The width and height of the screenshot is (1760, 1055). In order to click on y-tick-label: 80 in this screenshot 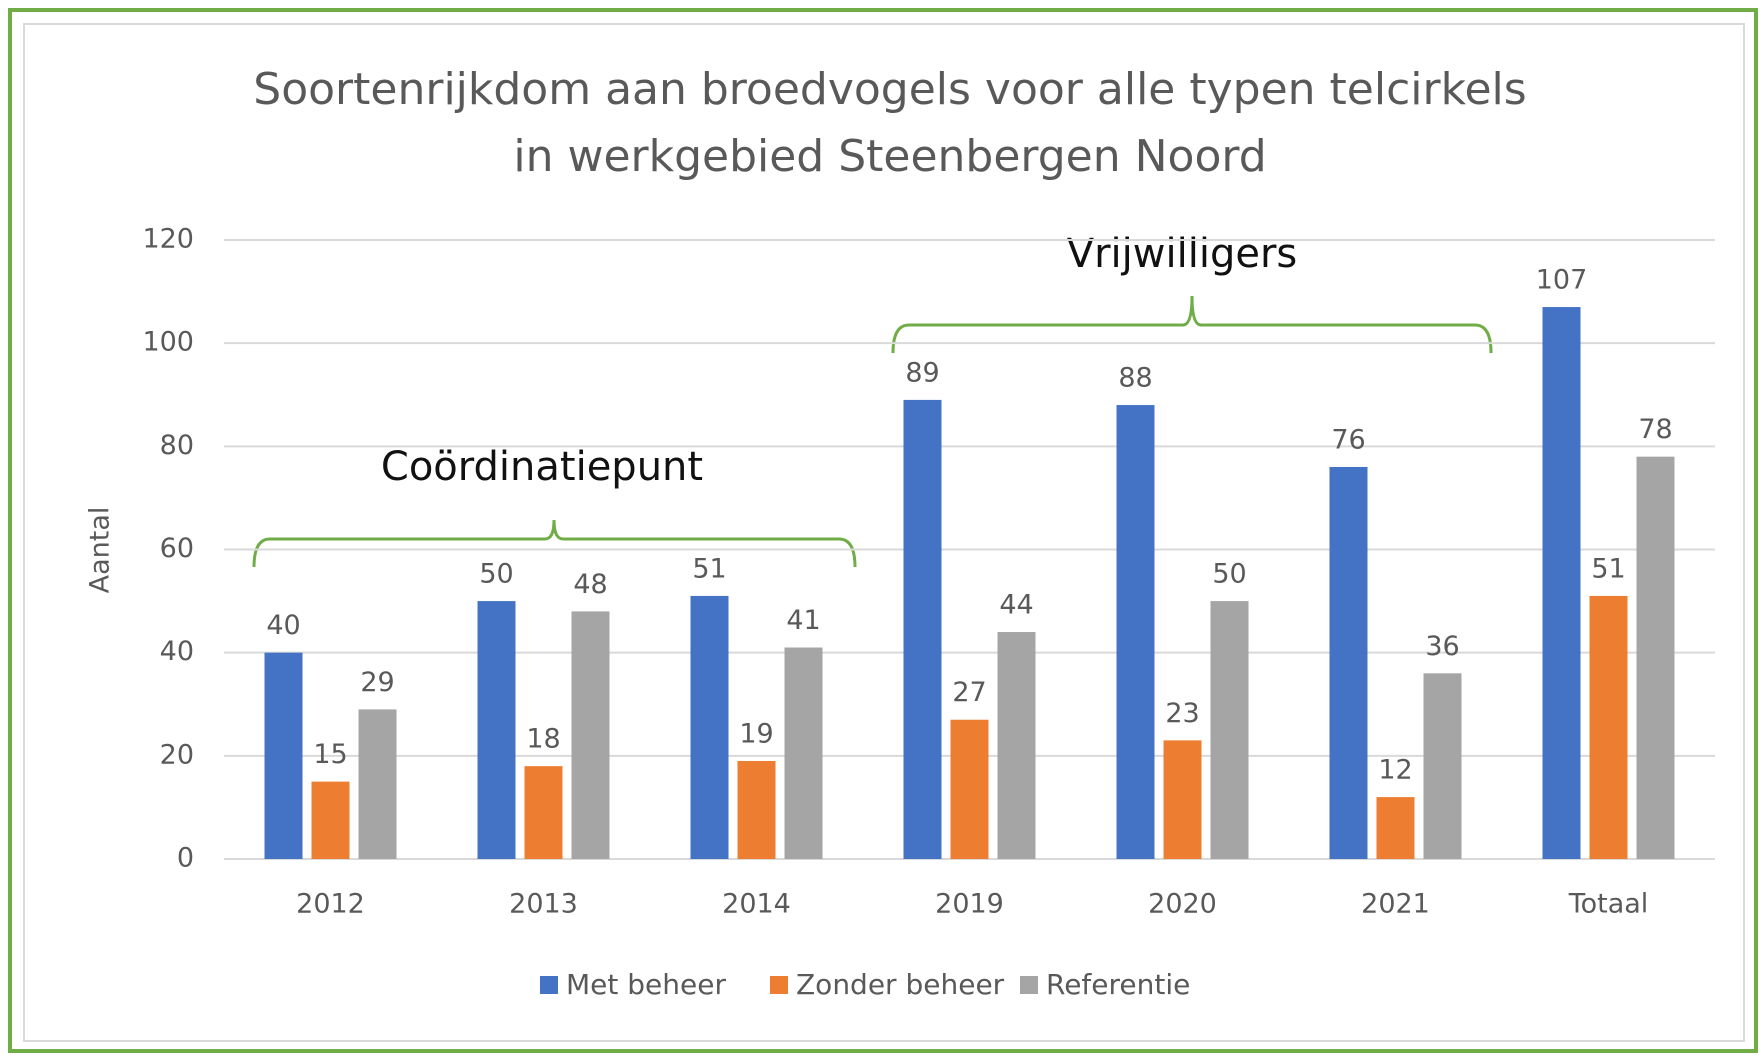, I will do `click(177, 445)`.